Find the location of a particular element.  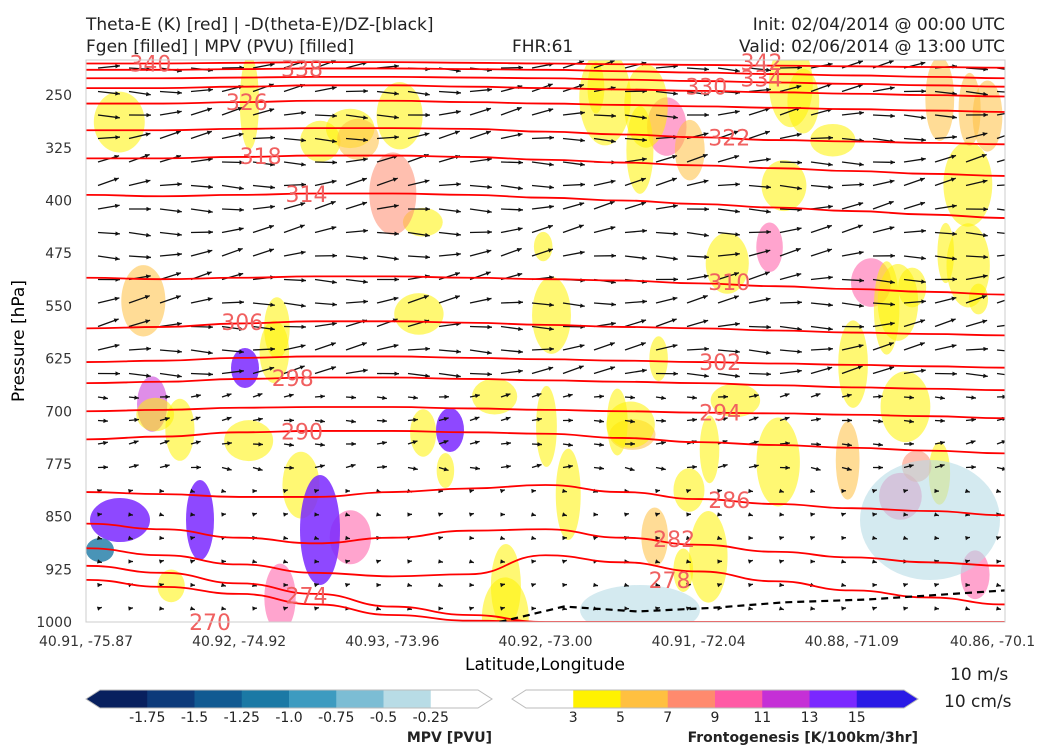

x-tick-label: 40.91, -72.04 is located at coordinates (699, 642).